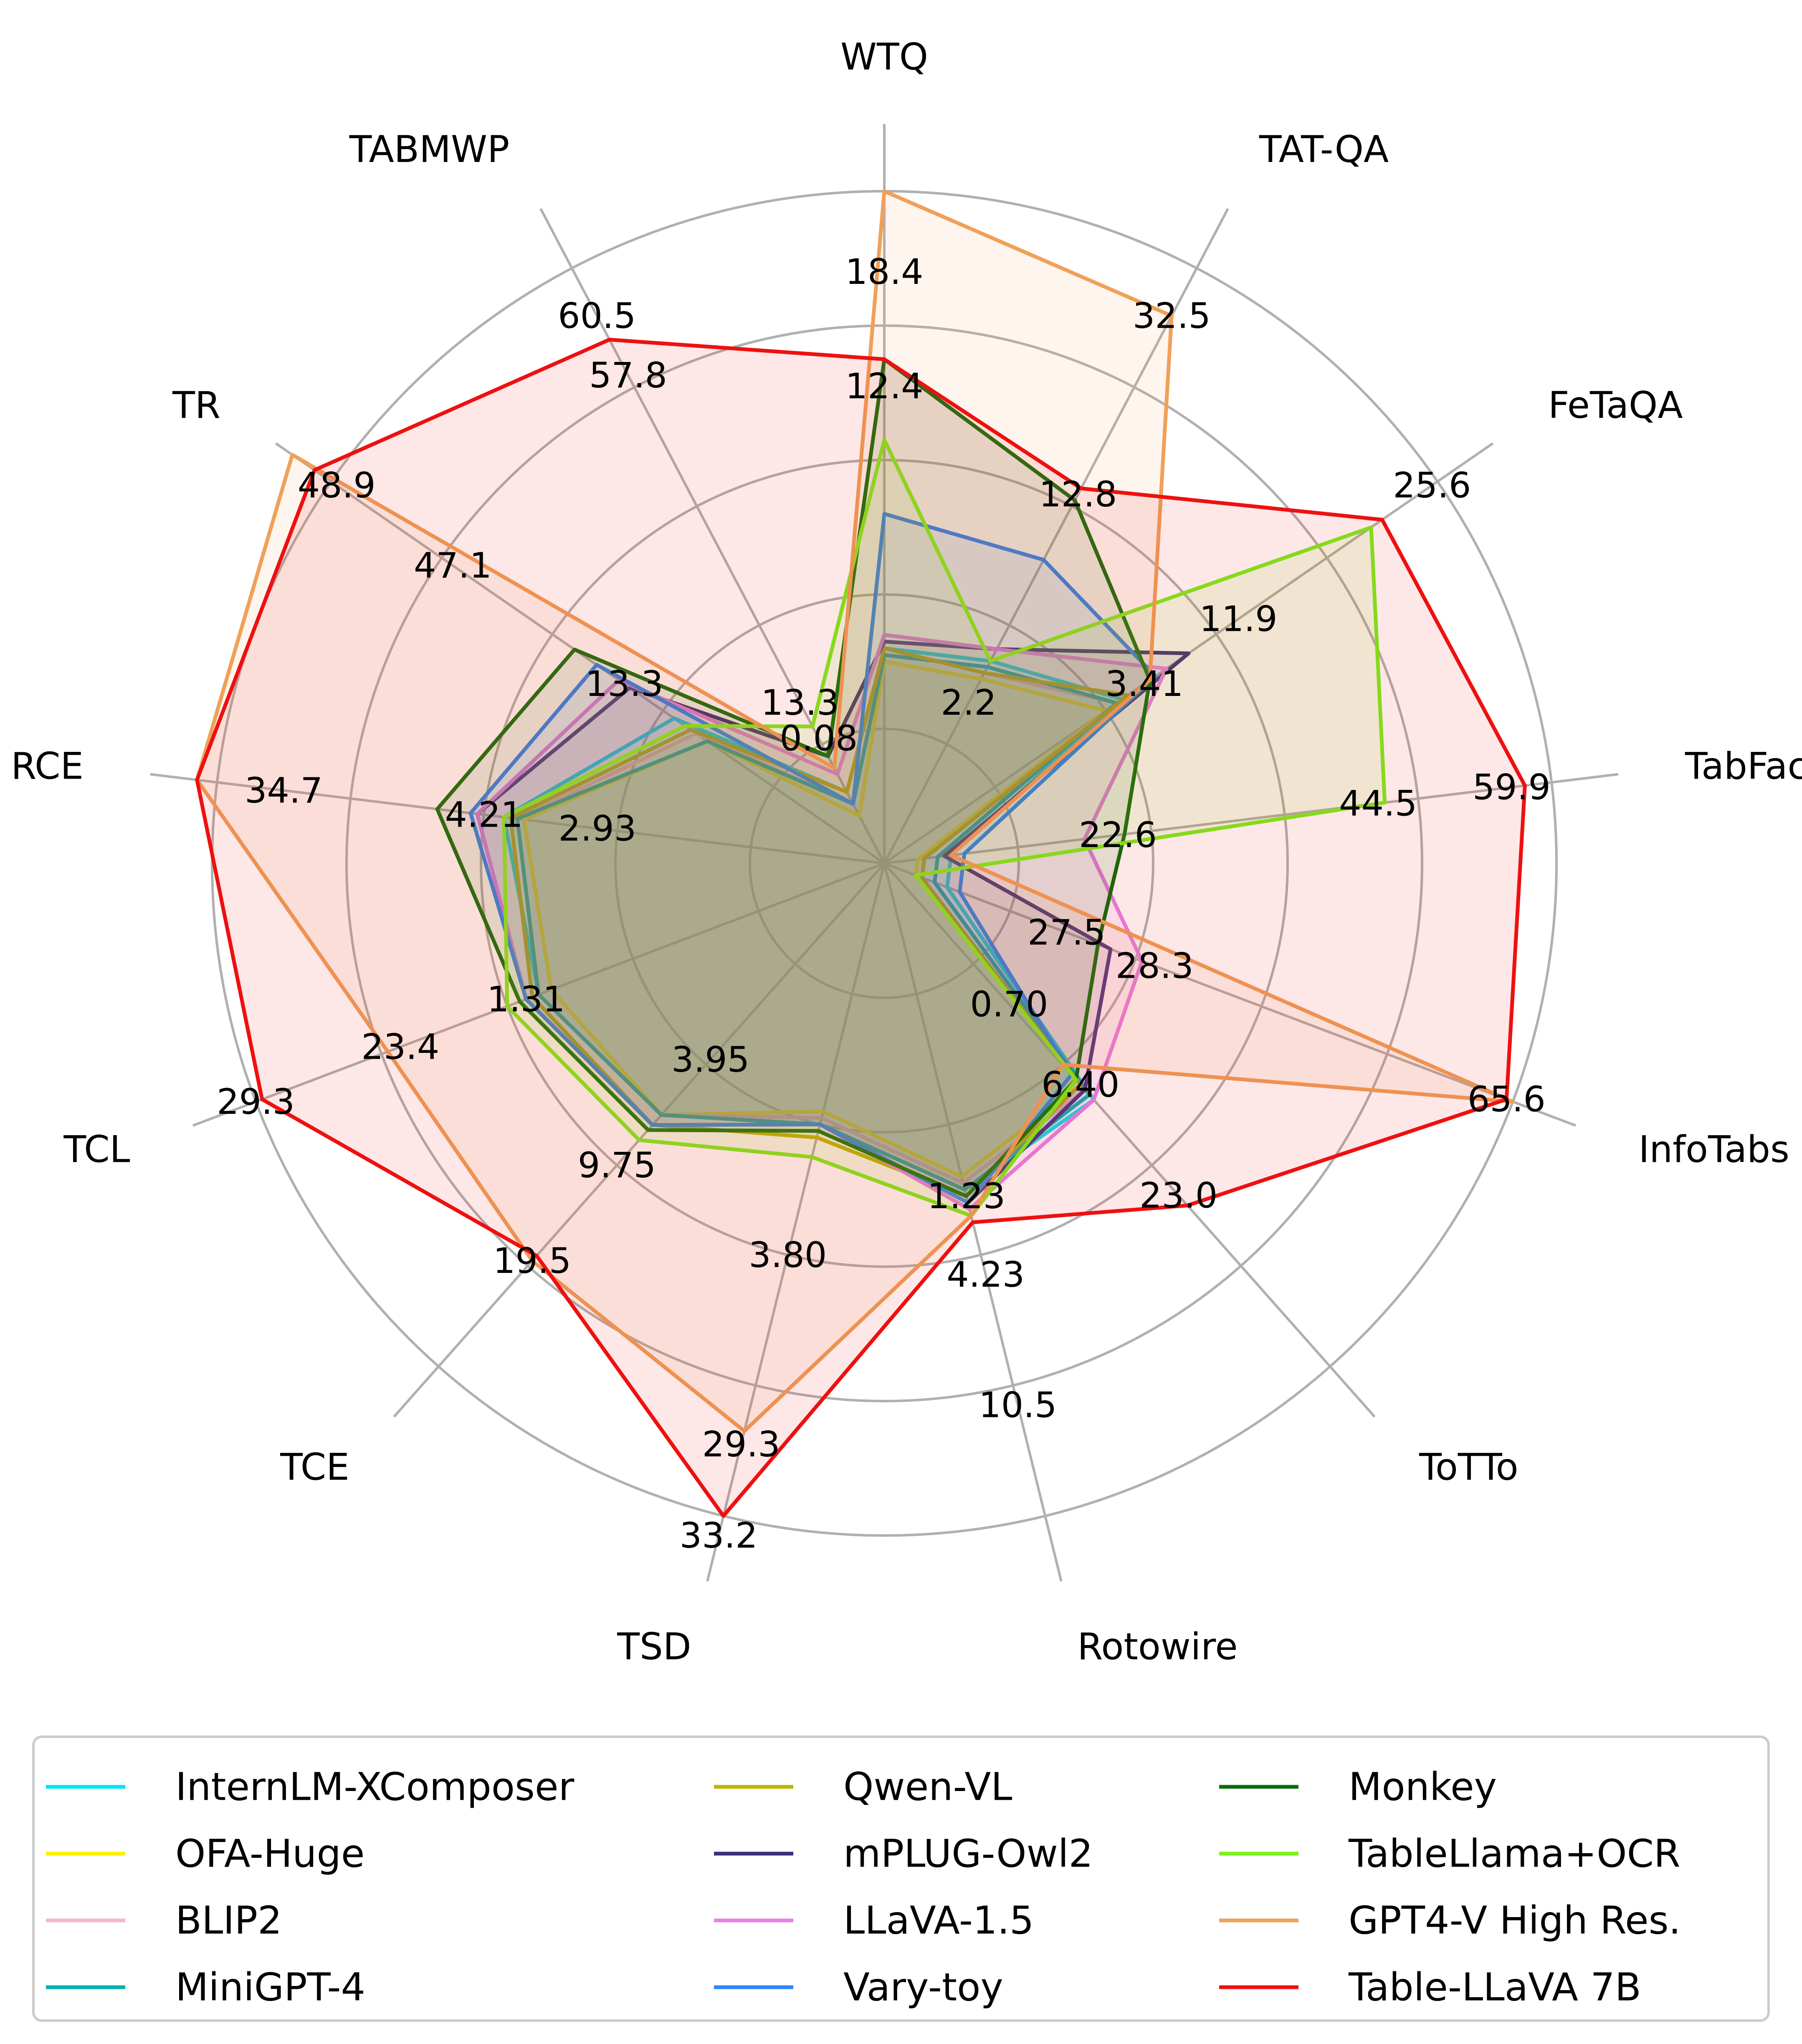  I want to click on axis-line-tsd, so click(796, 1222).